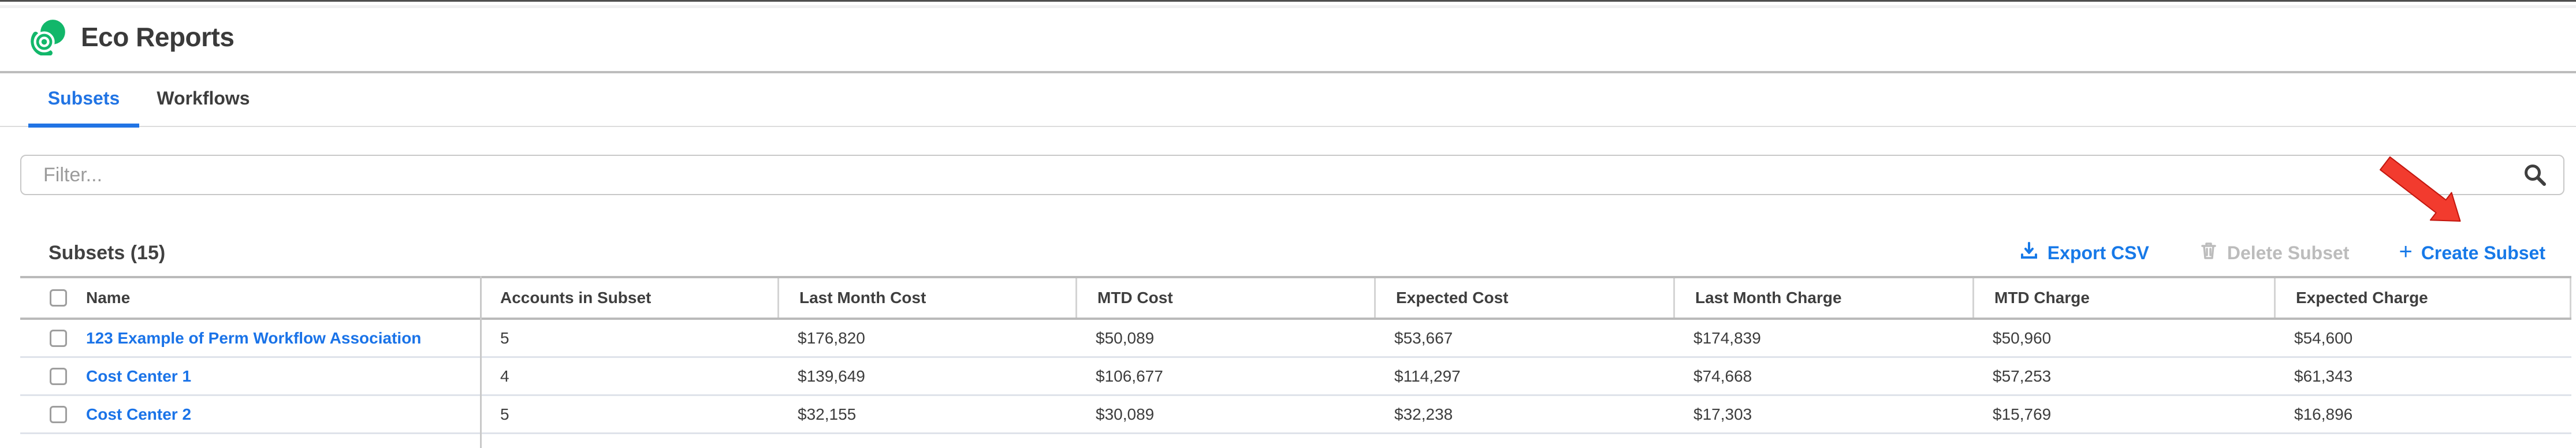  What do you see at coordinates (1288, 6) in the screenshot?
I see `header-shadow-line` at bounding box center [1288, 6].